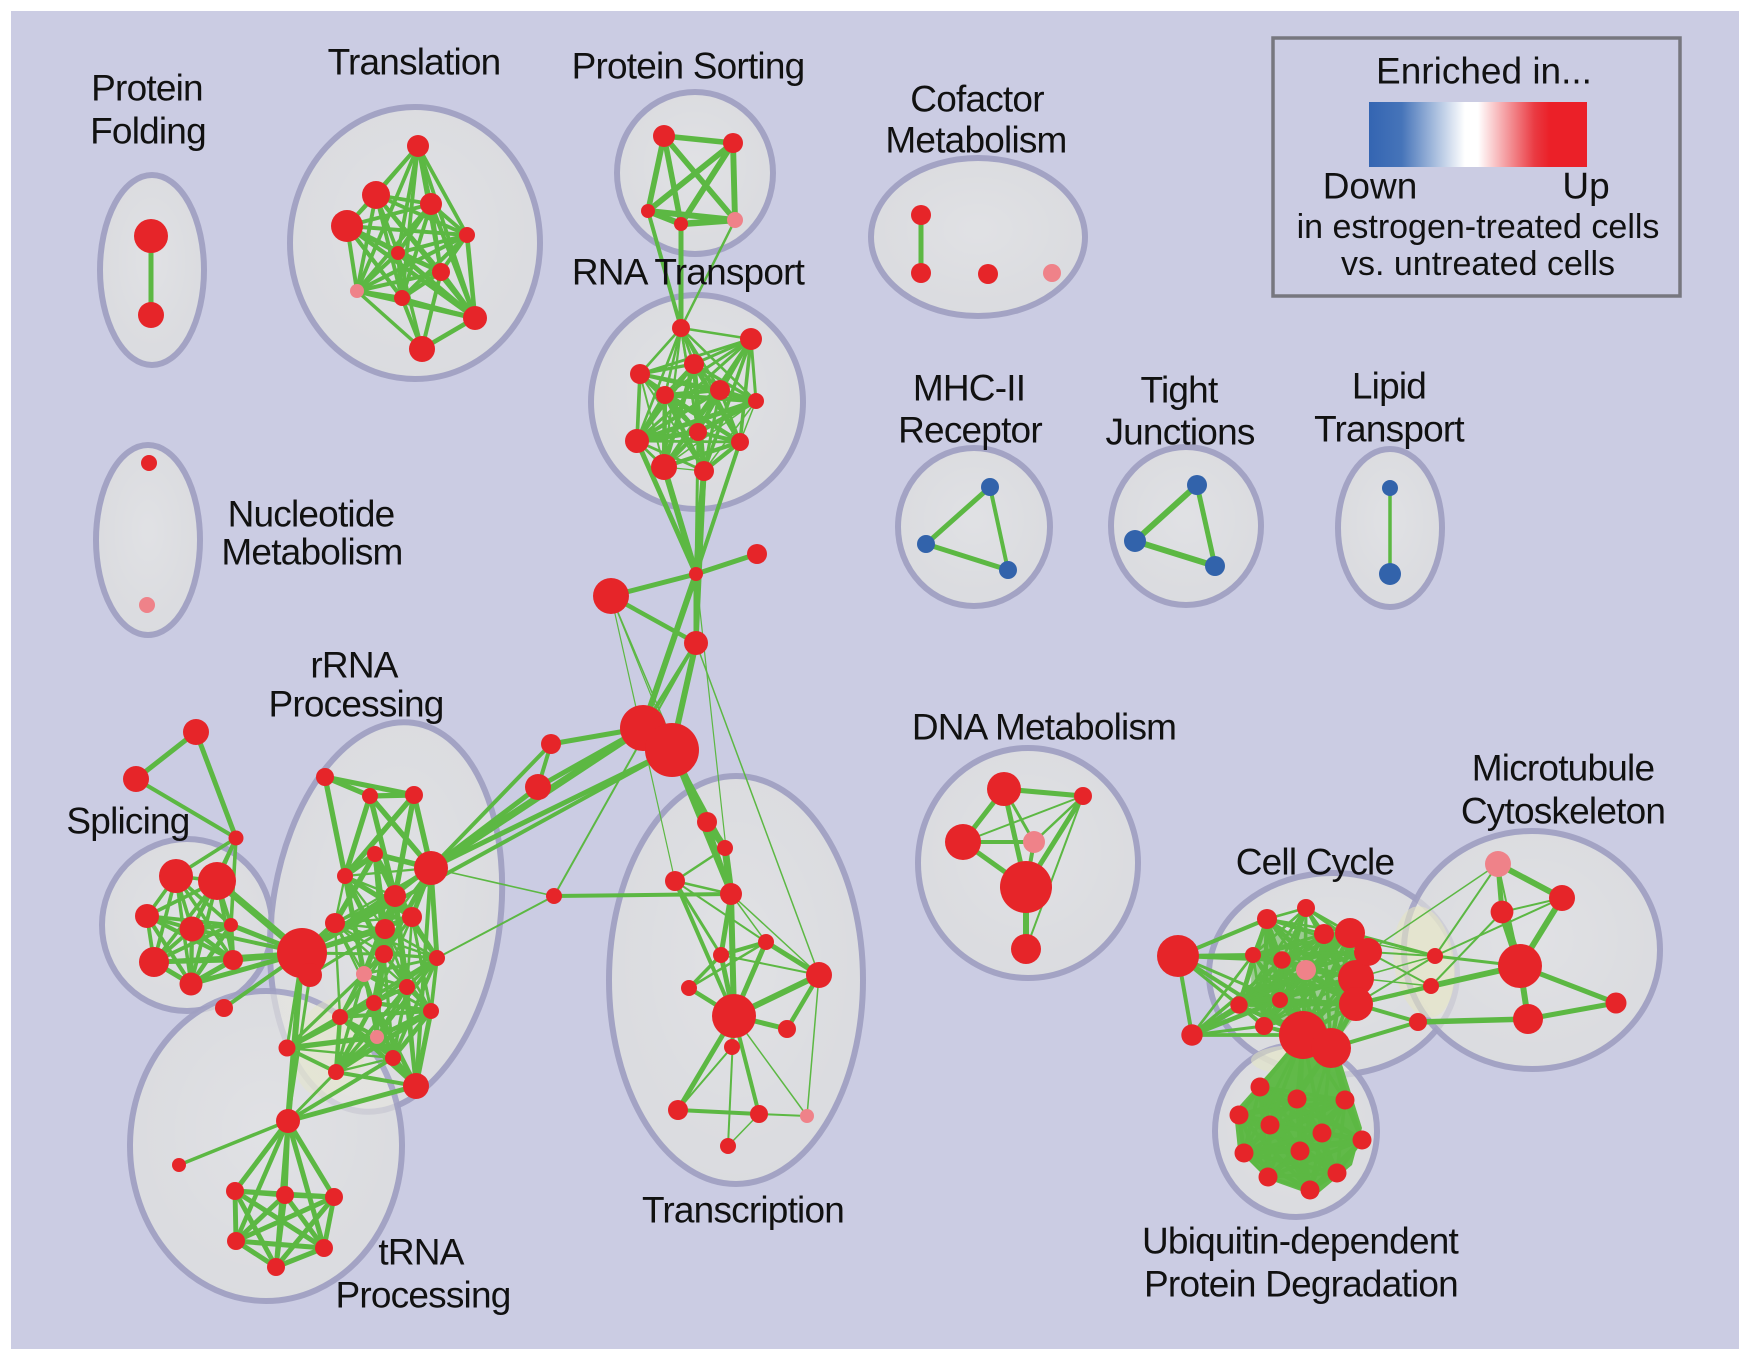  I want to click on svg-text: Folding, so click(148, 131).